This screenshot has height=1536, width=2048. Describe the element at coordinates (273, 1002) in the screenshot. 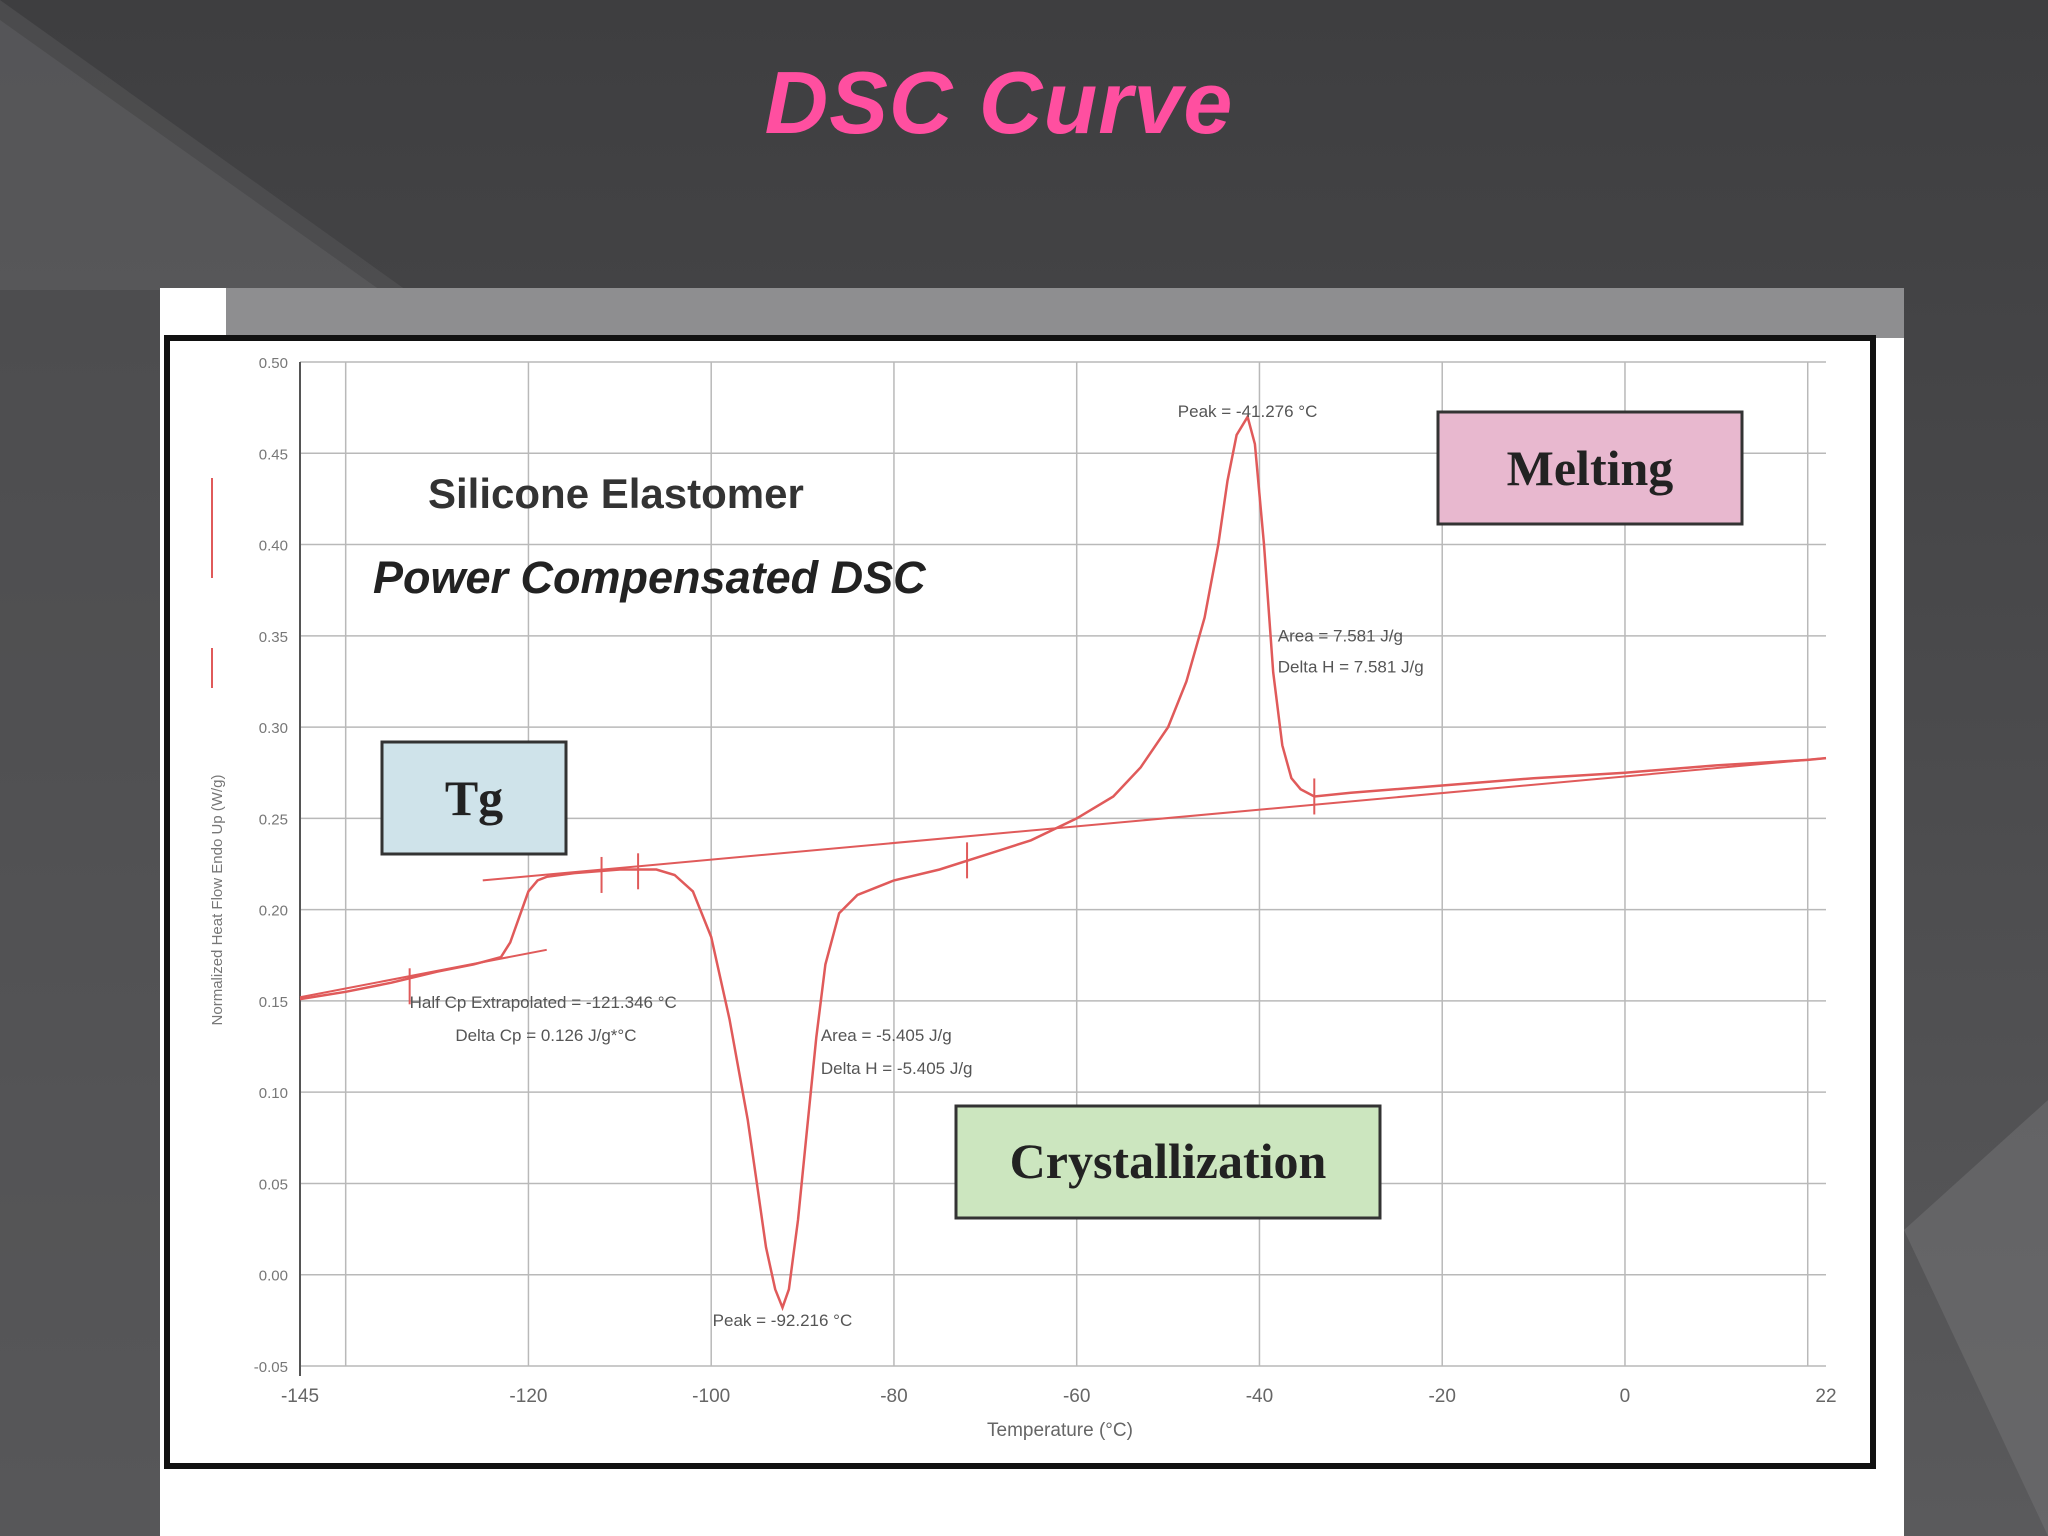

I see `y-tick-label-4: 0.15` at that location.